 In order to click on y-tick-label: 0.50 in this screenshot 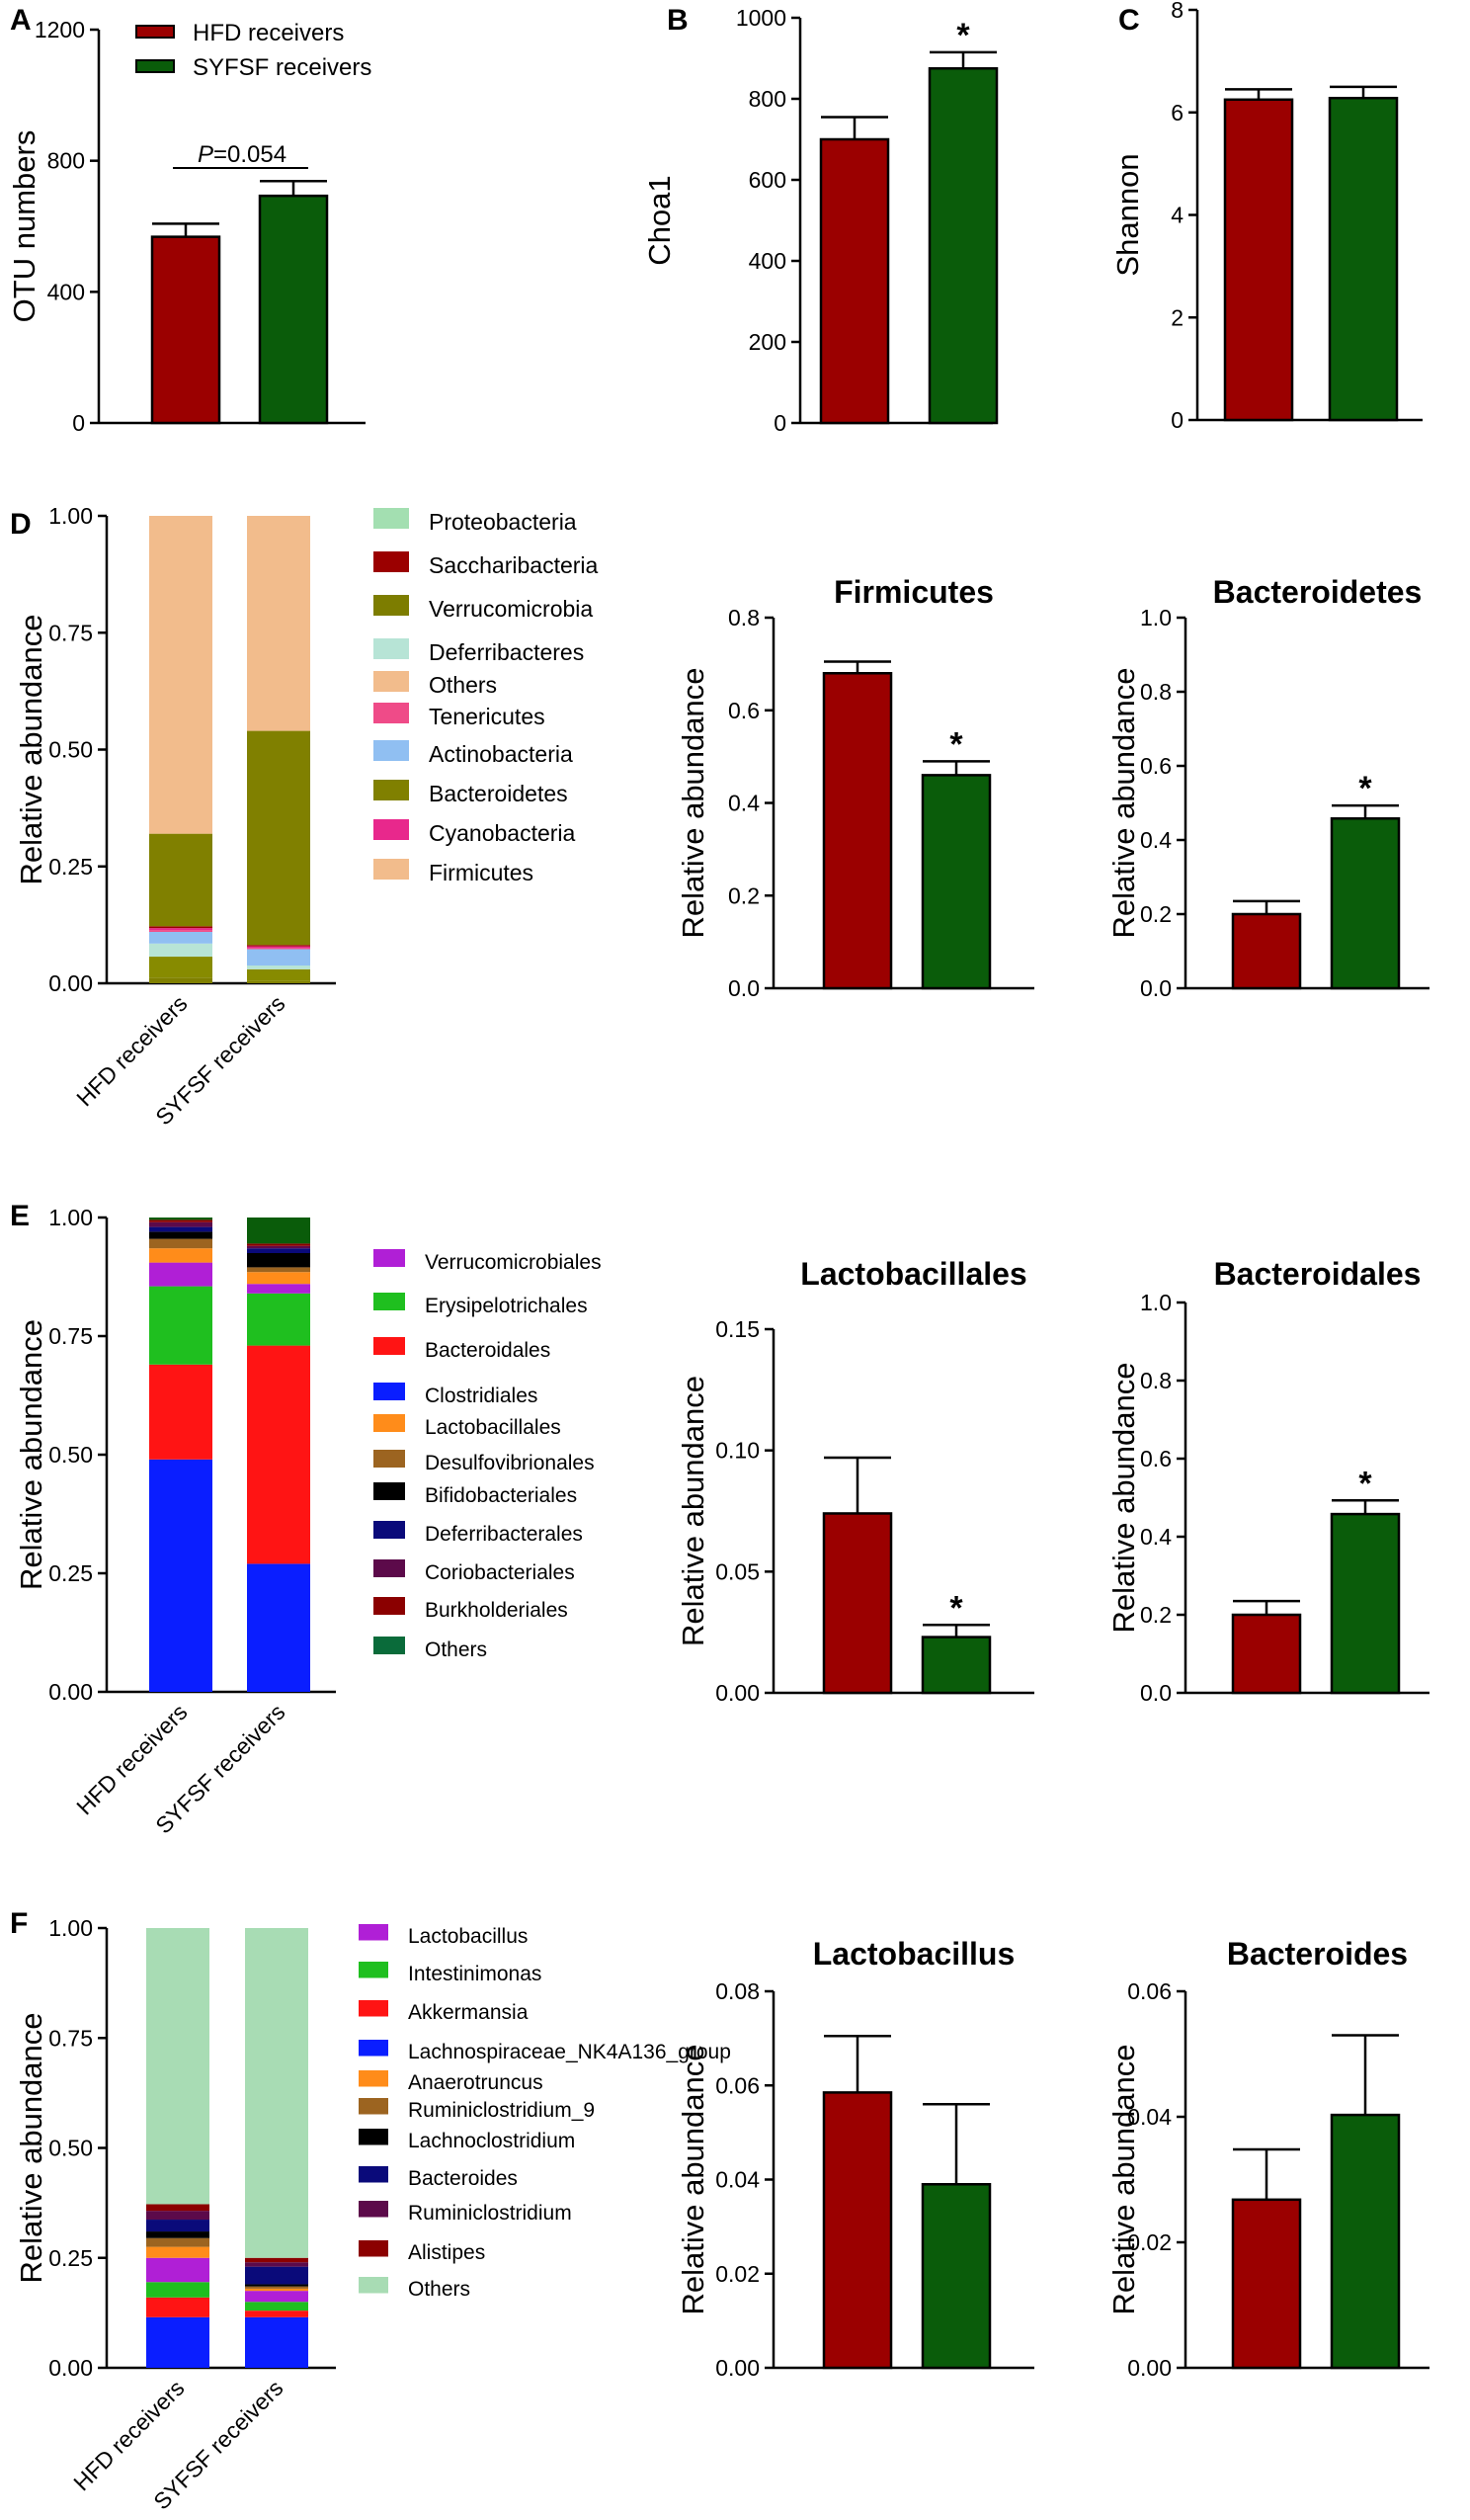, I will do `click(70, 1455)`.